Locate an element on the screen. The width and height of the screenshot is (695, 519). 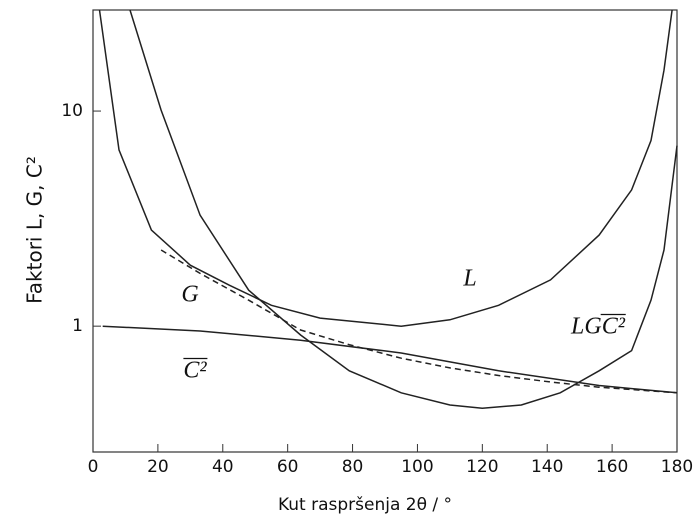
y-axis-label: Faktori L, G, C² is located at coordinates (35, 230).